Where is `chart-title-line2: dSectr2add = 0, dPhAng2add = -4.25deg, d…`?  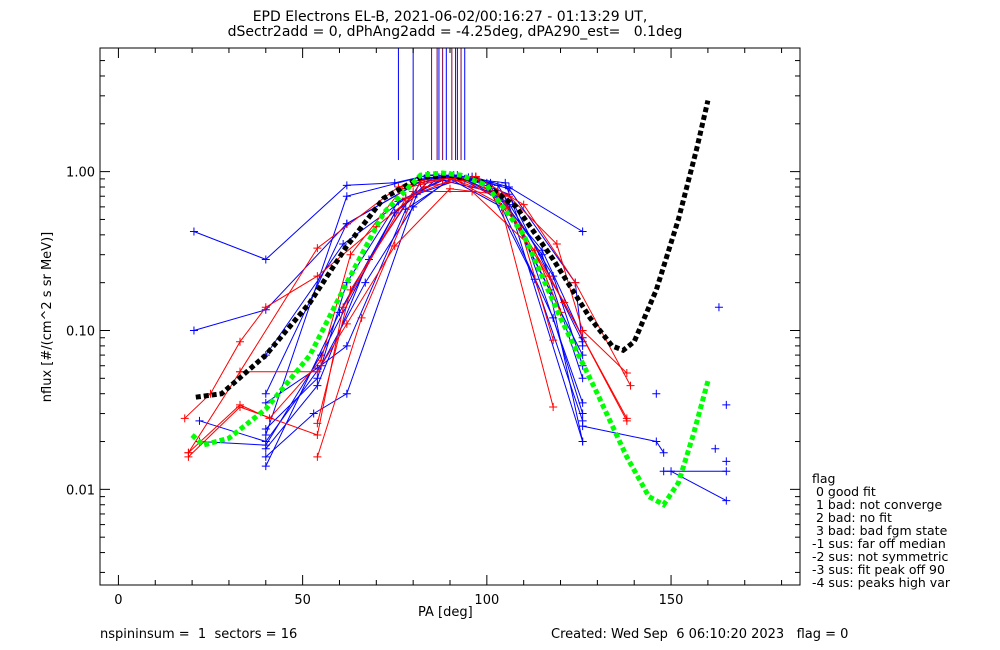
chart-title-line2: dSectr2add = 0, dPhAng2add = -4.25deg, d… is located at coordinates (455, 32).